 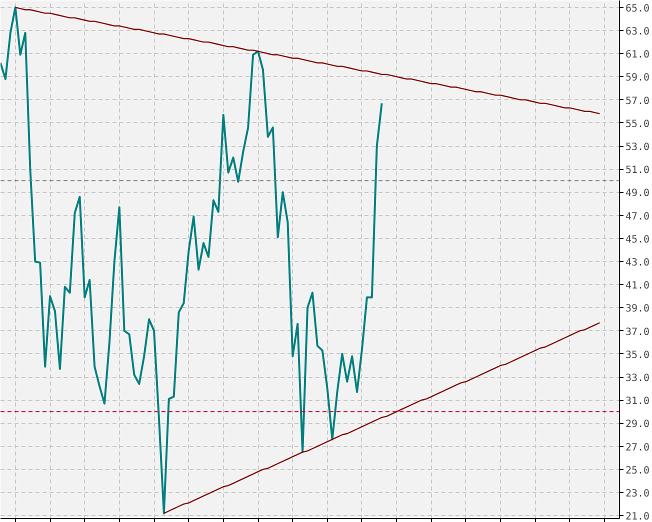 What do you see at coordinates (638, 332) in the screenshot?
I see `y-tick-label: 37.0` at bounding box center [638, 332].